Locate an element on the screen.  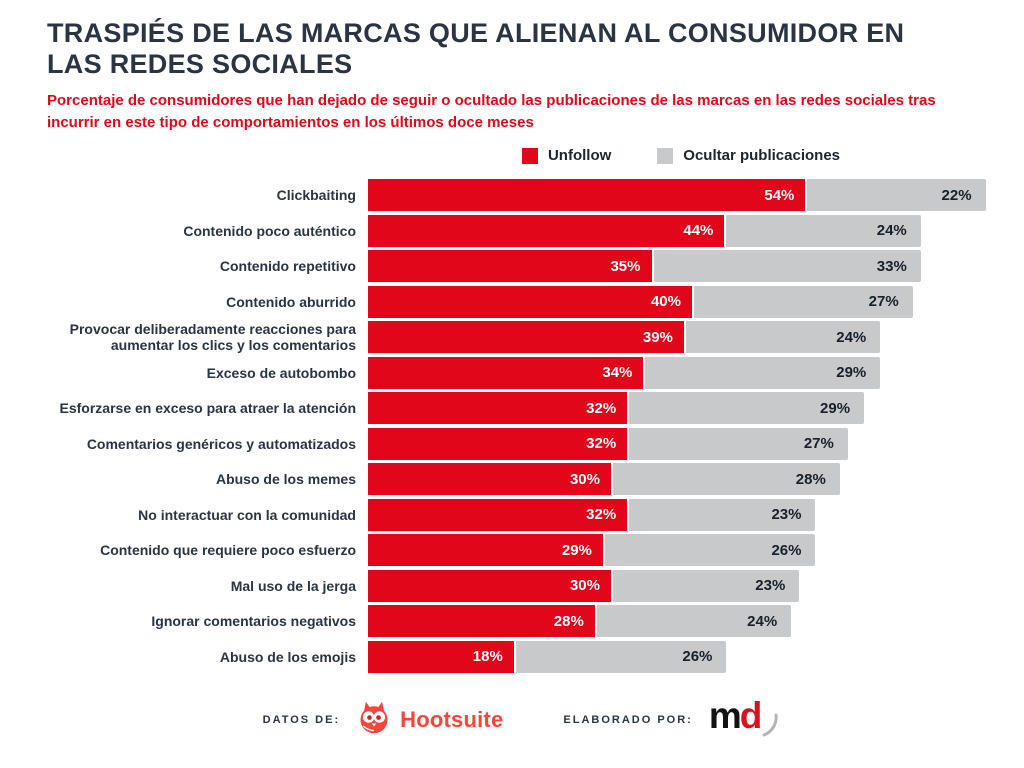
bar-value-ocultar: 28% is located at coordinates (810, 479).